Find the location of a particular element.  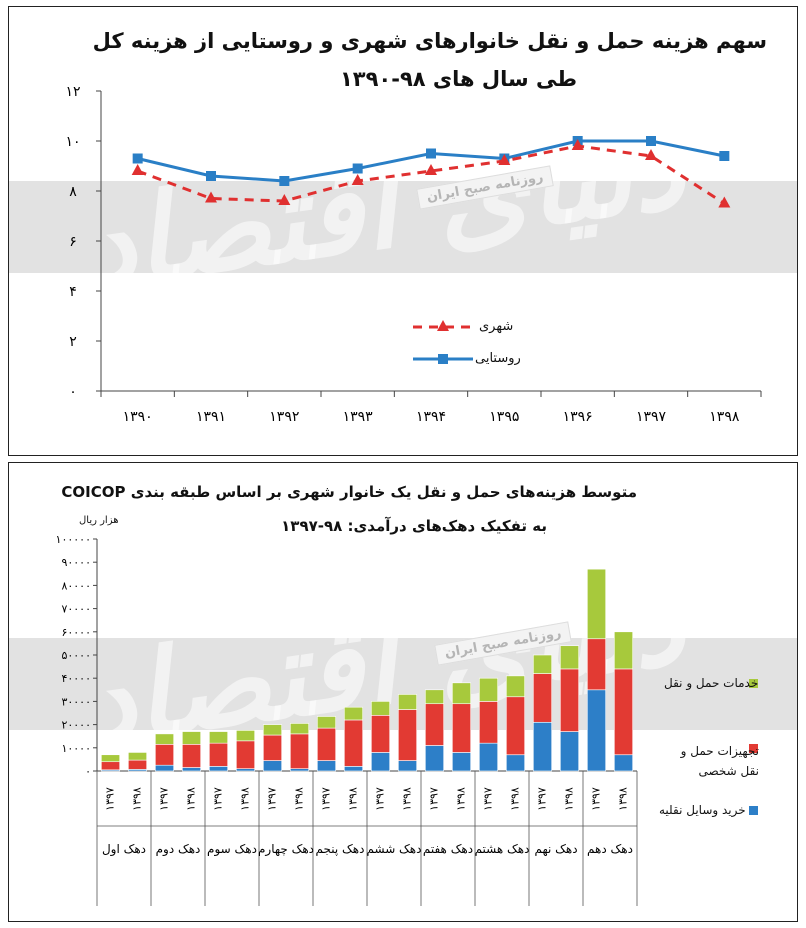

y-tick-label: ۶ is located at coordinates (73, 242).